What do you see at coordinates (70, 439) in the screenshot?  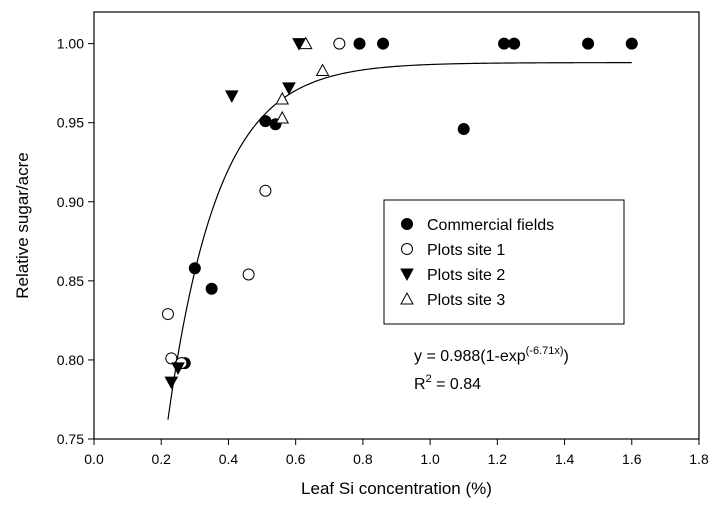 I see `y-tick-label: 0.75` at bounding box center [70, 439].